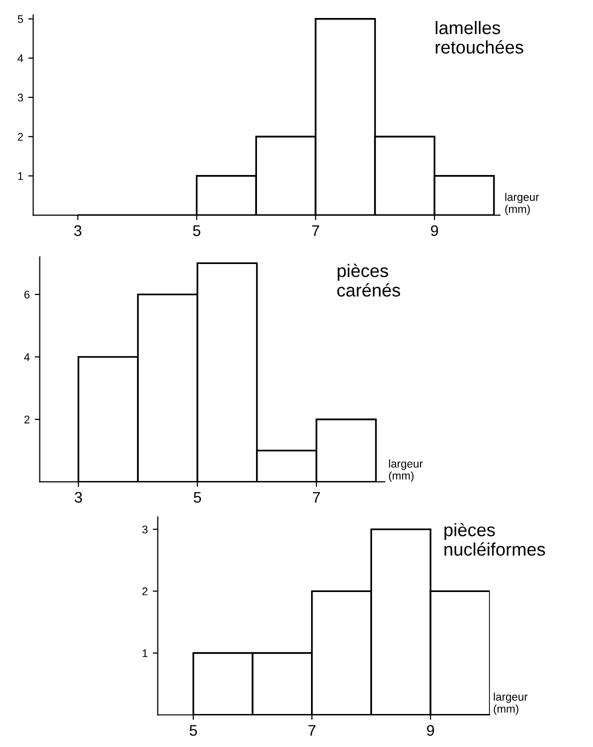 Image resolution: width=593 pixels, height=747 pixels. Describe the element at coordinates (480, 37) in the screenshot. I see `text: lamelles retouchées` at that location.